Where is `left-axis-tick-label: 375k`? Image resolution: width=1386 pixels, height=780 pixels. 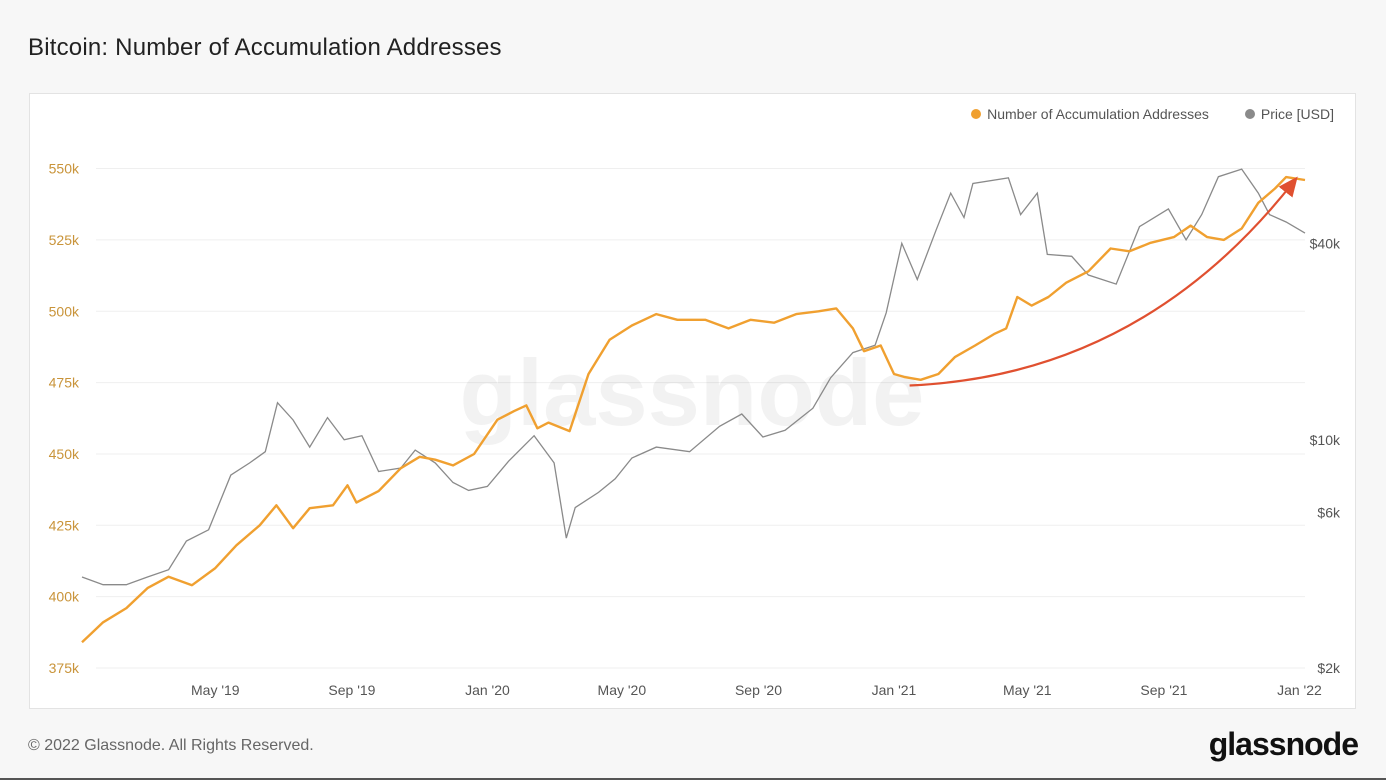
left-axis-tick-label: 375k is located at coordinates (64, 668).